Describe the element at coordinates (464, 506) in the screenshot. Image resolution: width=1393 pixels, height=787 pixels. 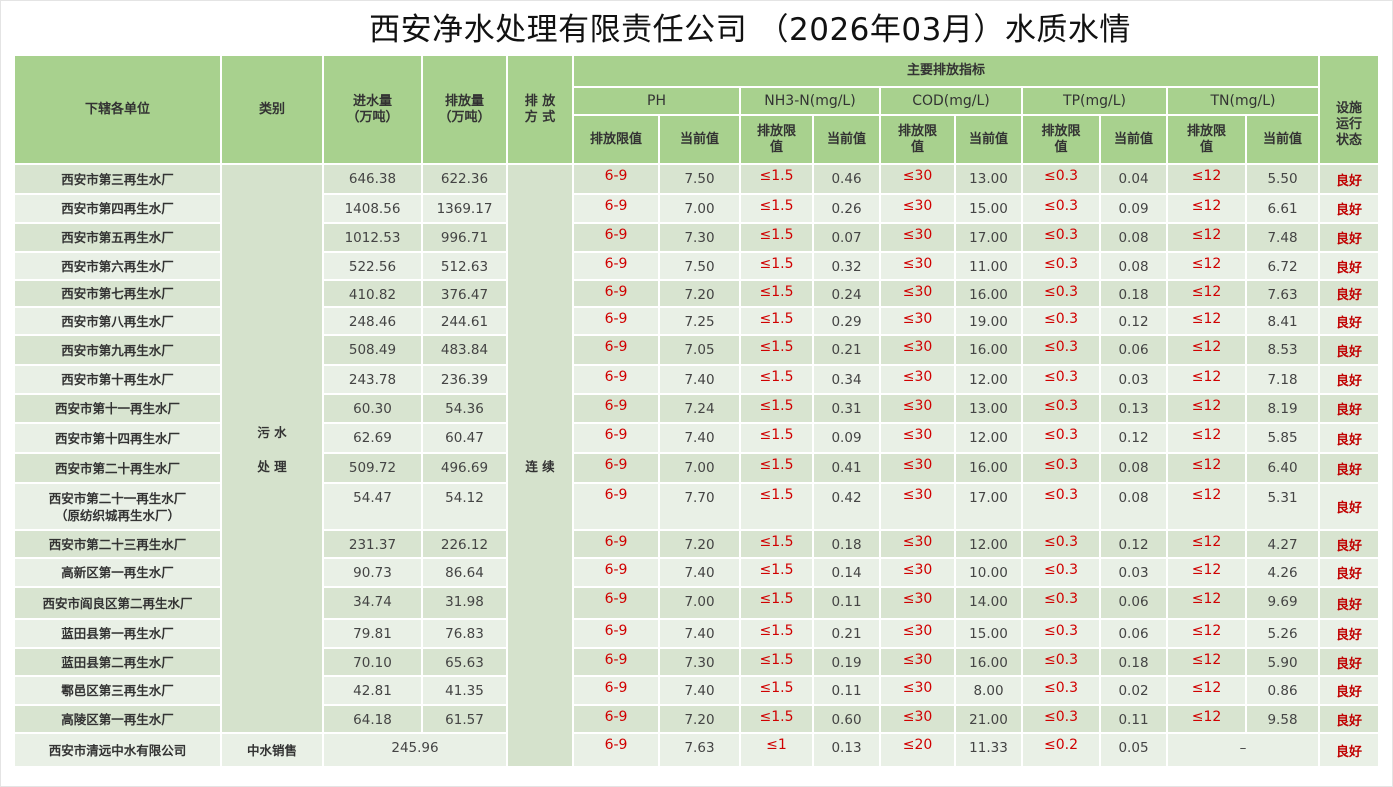
I see `out-cell: 54.12` at that location.